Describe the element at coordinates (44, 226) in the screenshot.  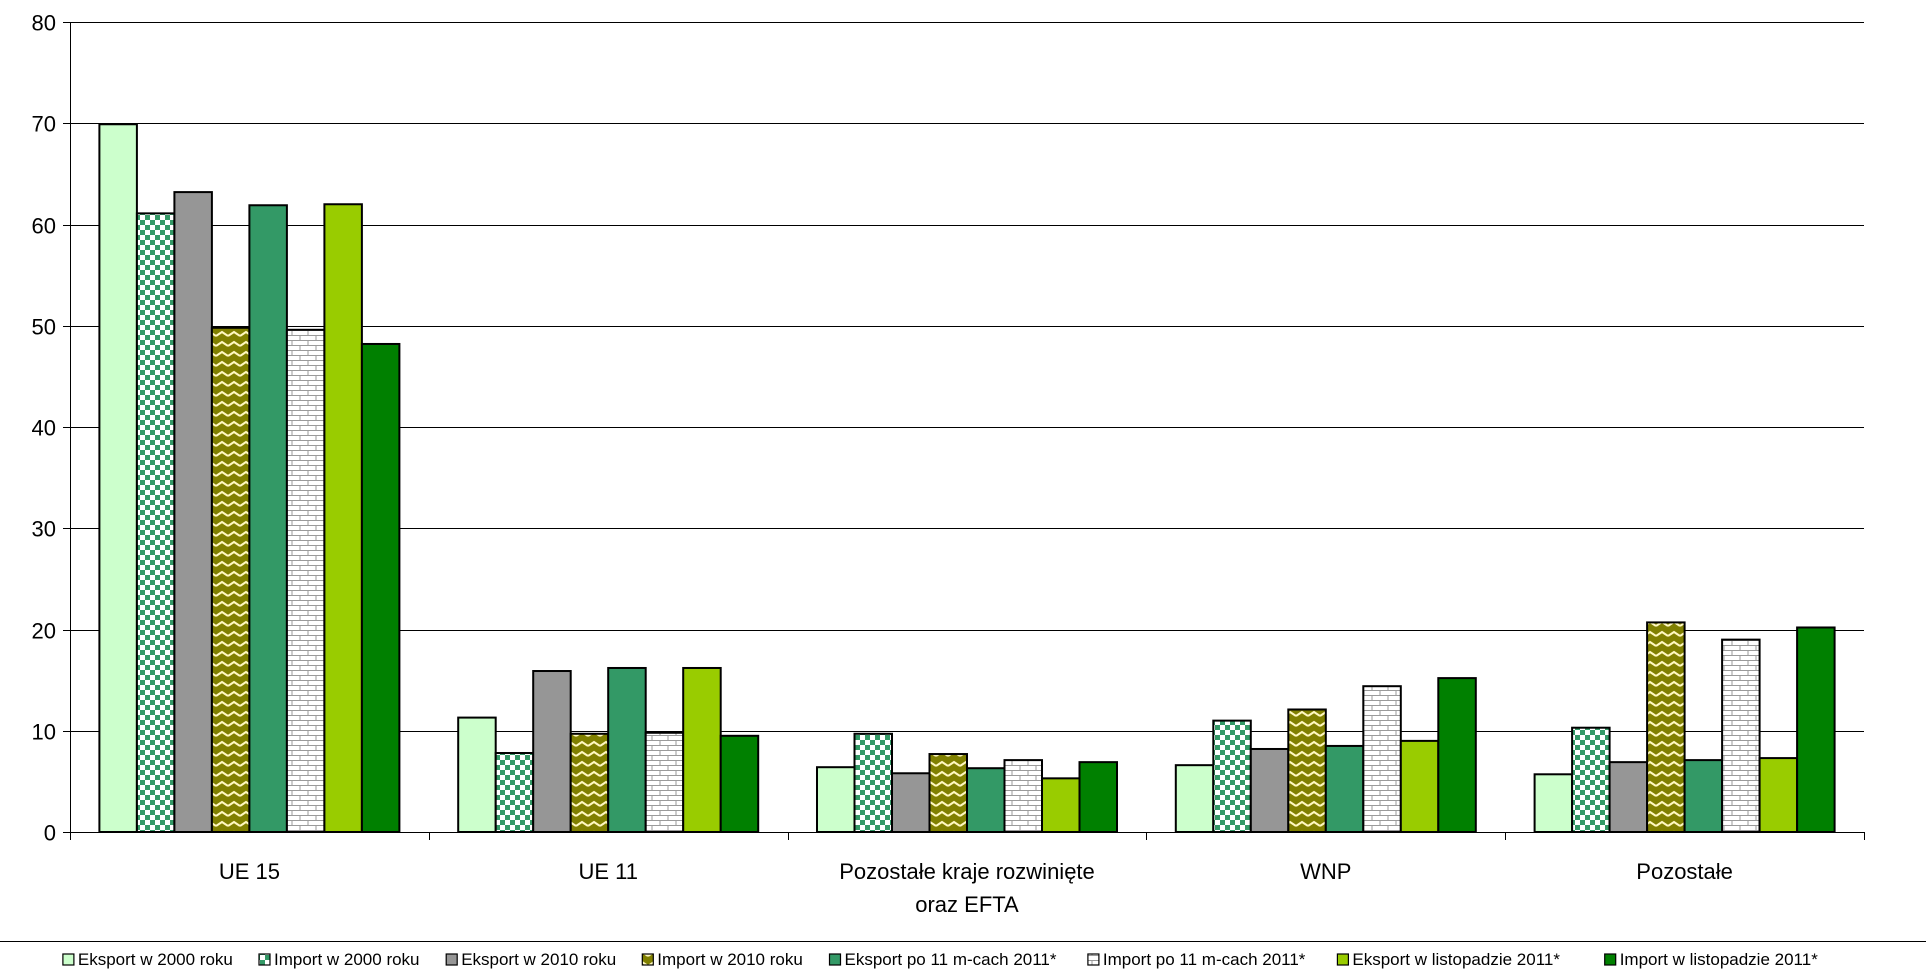
I see `y-tick-label: 60` at that location.